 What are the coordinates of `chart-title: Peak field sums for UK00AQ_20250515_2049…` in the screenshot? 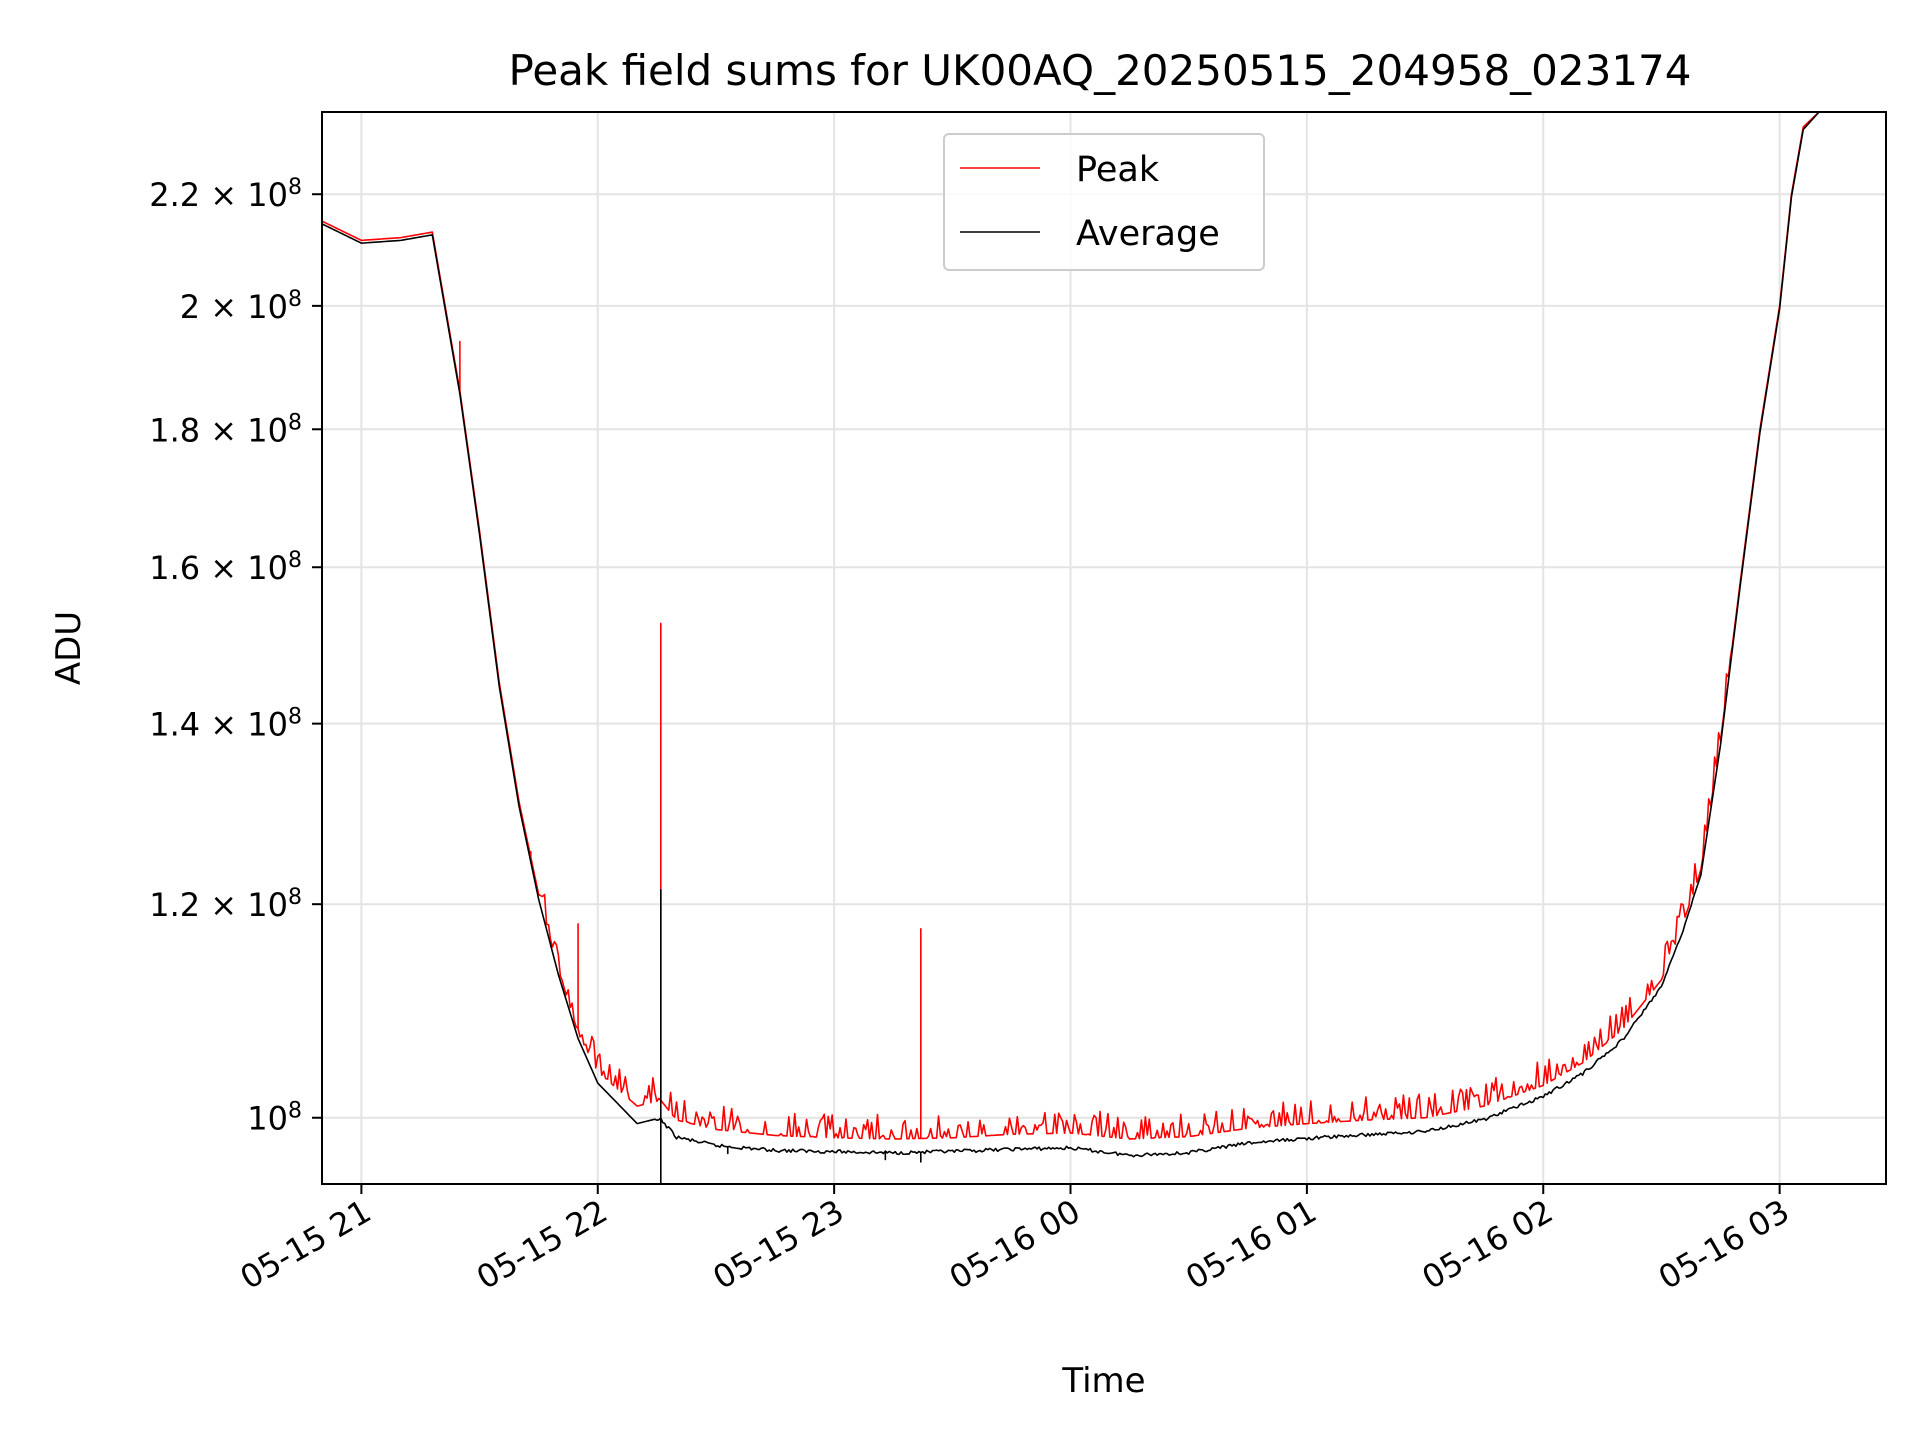 It's located at (1099, 70).